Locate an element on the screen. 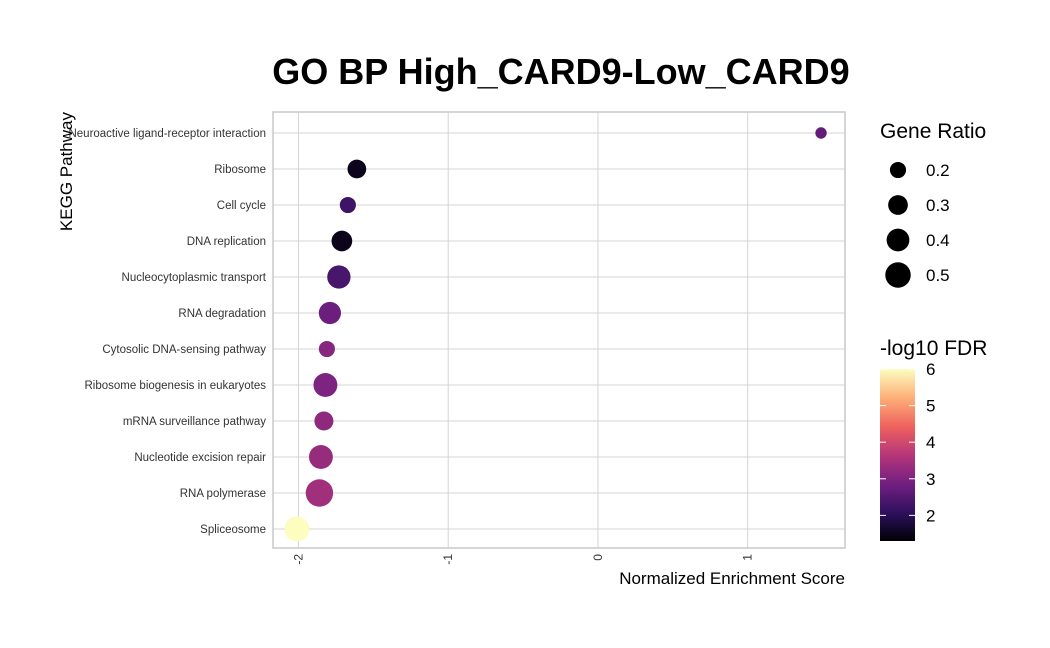 This screenshot has height=648, width=1050. y-tick-label: Cell cycle is located at coordinates (241, 206).